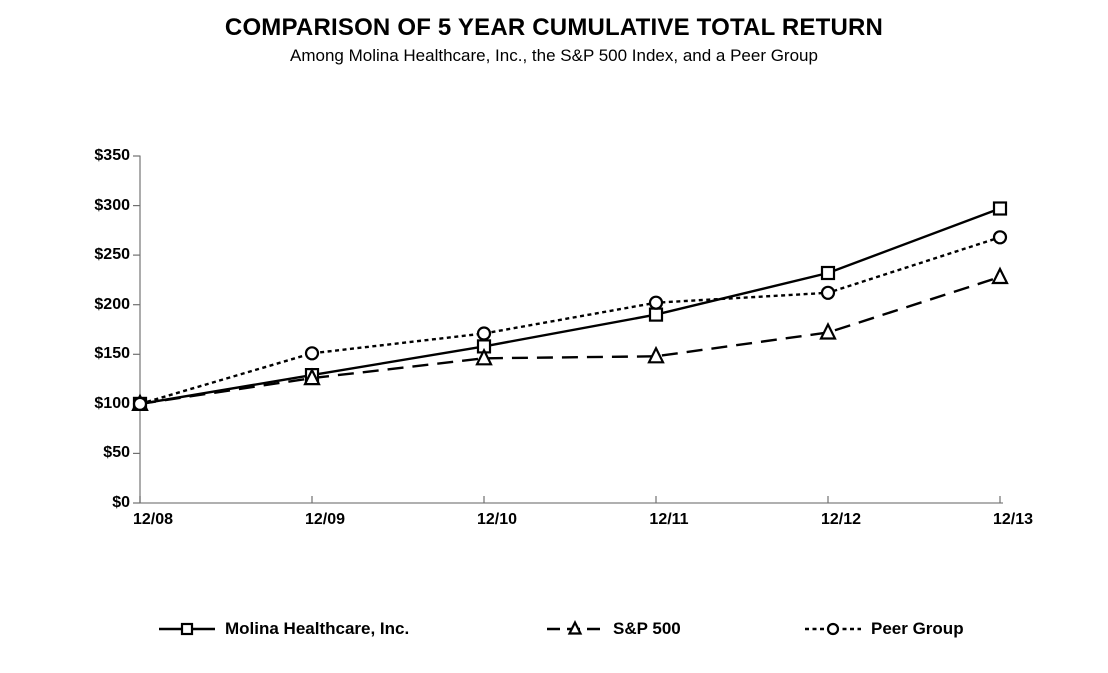  Describe the element at coordinates (1013, 519) in the screenshot. I see `x-axis-tick-label: 12/13` at that location.